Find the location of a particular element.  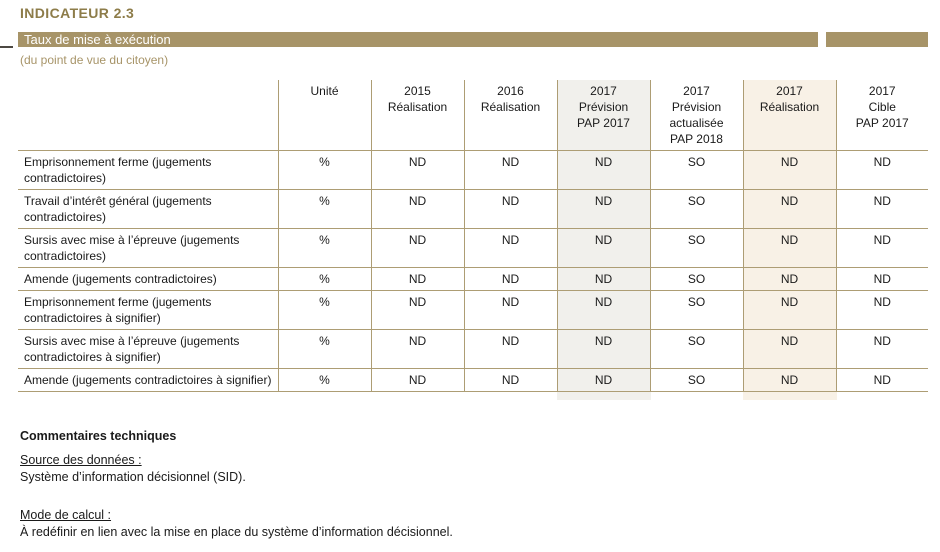

prevision-column-shade-tail is located at coordinates (604, 396).